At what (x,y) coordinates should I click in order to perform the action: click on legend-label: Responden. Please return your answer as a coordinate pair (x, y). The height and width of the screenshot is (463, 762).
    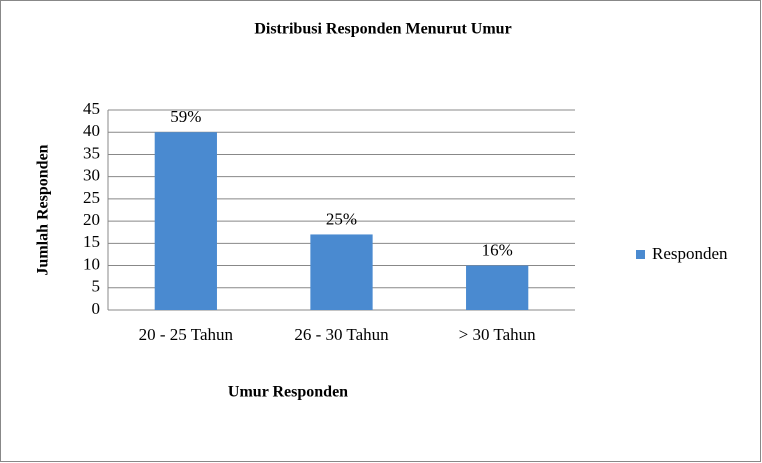
    Looking at the image, I should click on (690, 253).